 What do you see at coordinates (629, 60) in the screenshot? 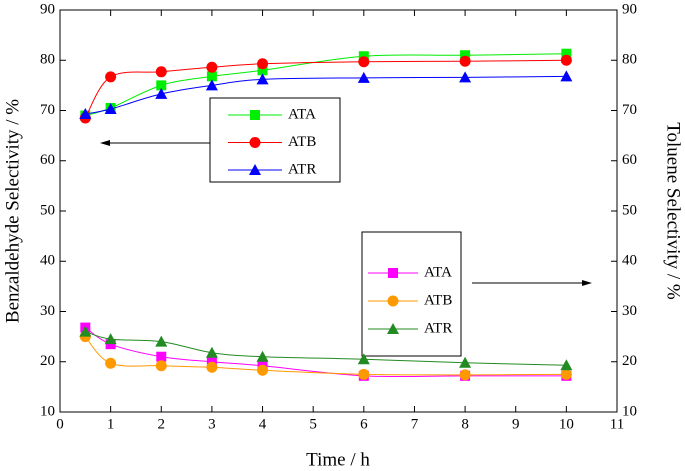
I see `y2-tick-label: 80` at bounding box center [629, 60].